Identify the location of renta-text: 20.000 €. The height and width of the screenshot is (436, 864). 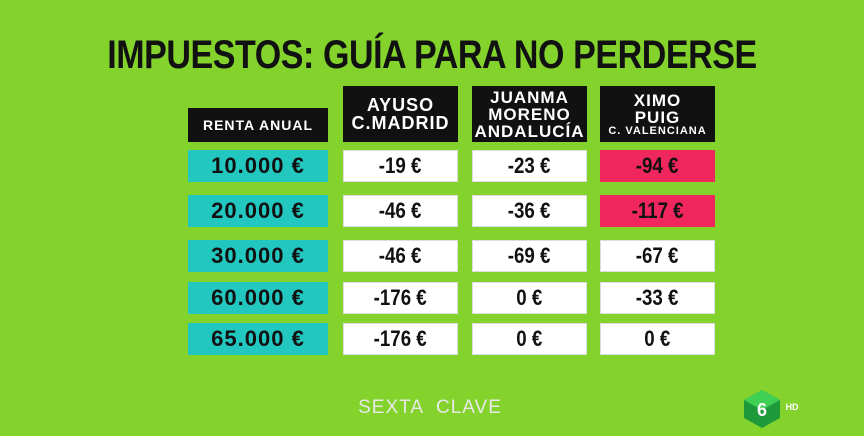
(258, 210).